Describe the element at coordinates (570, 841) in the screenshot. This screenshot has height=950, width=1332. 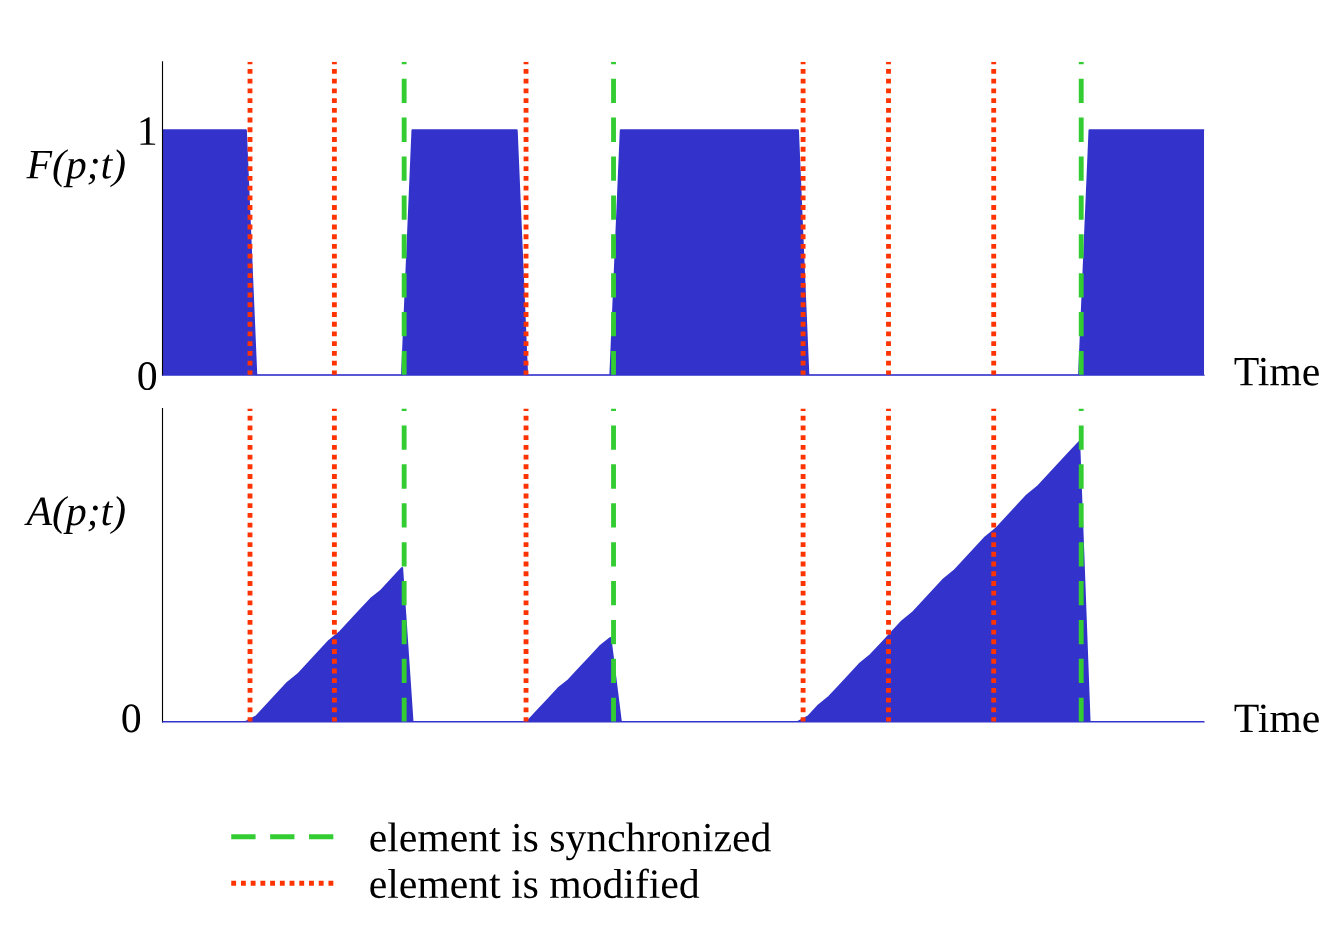
I see `text: element is synchronized` at that location.